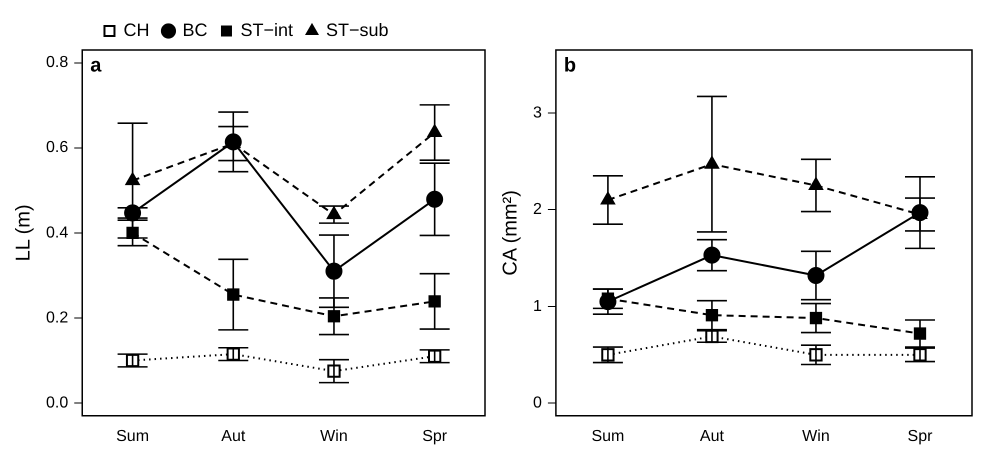 Image resolution: width=990 pixels, height=457 pixels. What do you see at coordinates (511, 233) in the screenshot?
I see `y-axis-title: CA (mm²)` at bounding box center [511, 233].